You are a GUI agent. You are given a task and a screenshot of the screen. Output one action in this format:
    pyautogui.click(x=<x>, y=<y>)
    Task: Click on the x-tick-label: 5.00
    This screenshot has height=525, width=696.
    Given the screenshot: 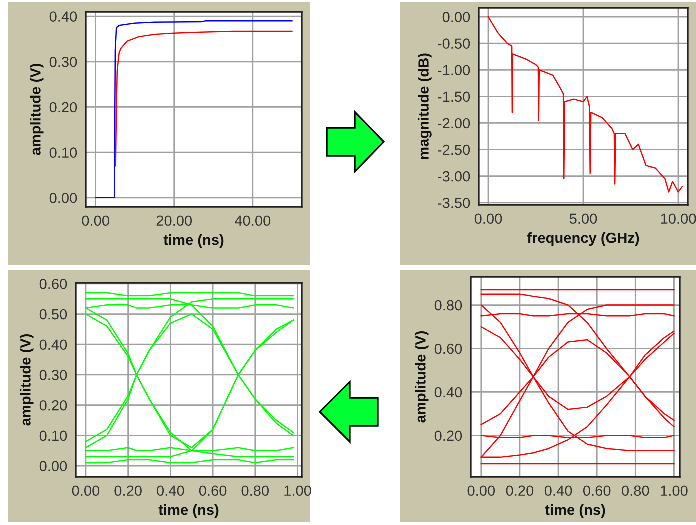 What is the action you would take?
    pyautogui.click(x=584, y=219)
    